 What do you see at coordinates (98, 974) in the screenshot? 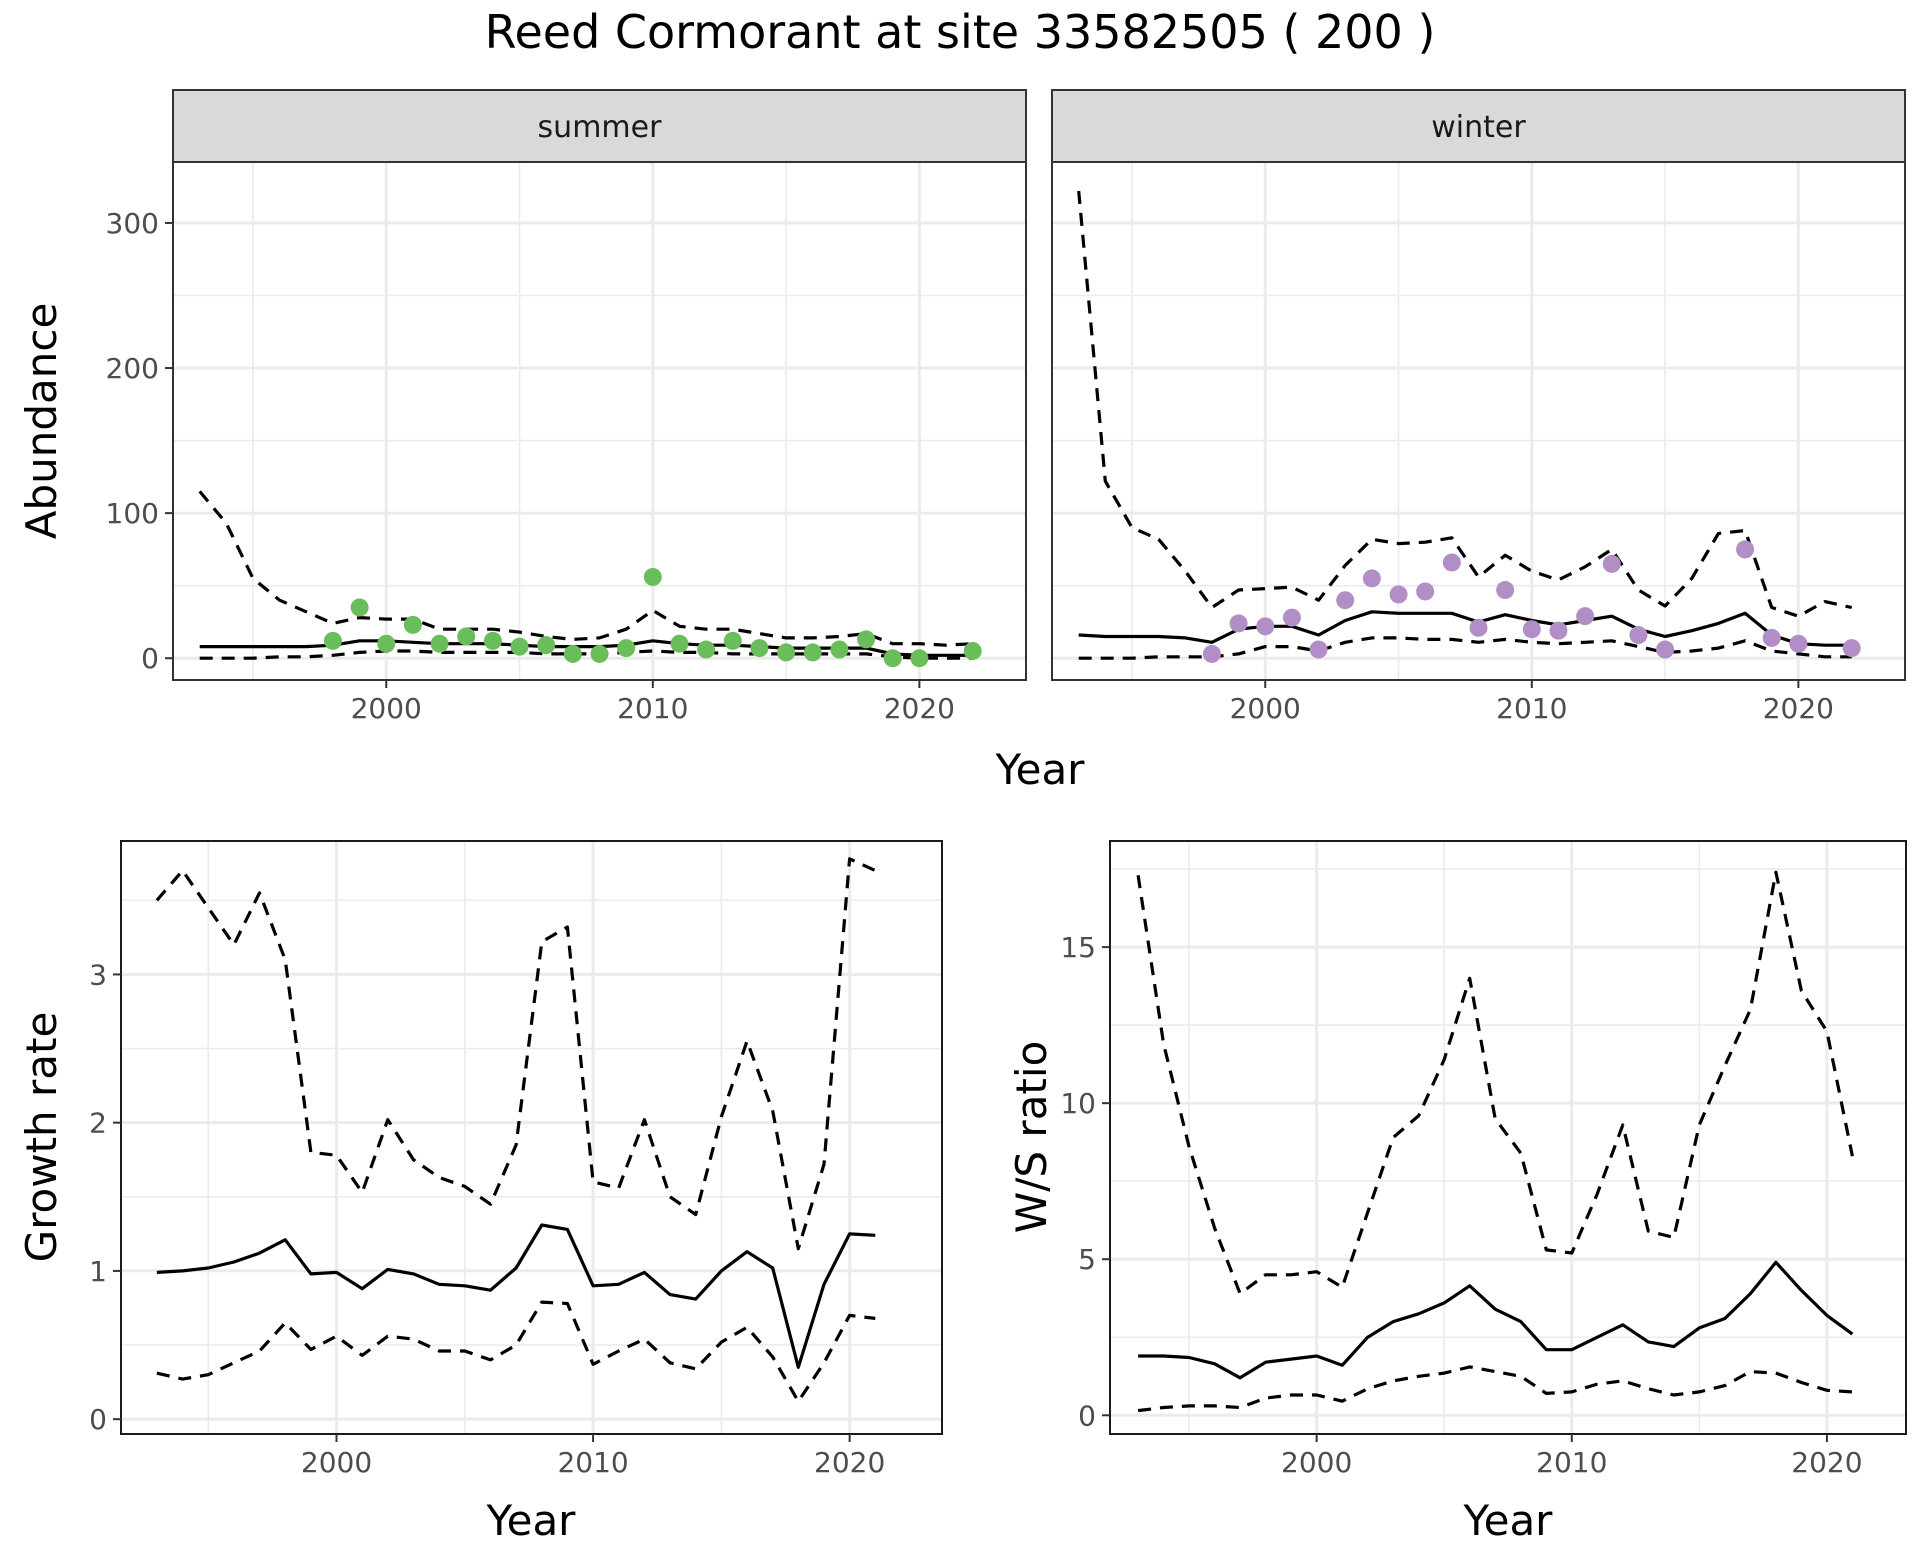
I see `y-tick-label: 3` at bounding box center [98, 974].